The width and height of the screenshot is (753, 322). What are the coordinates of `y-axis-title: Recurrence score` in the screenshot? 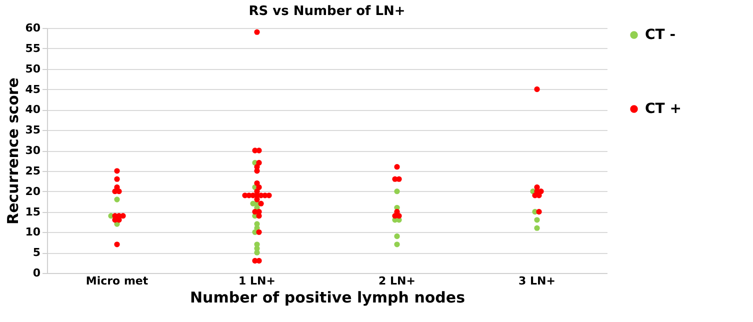 It's located at (13, 151).